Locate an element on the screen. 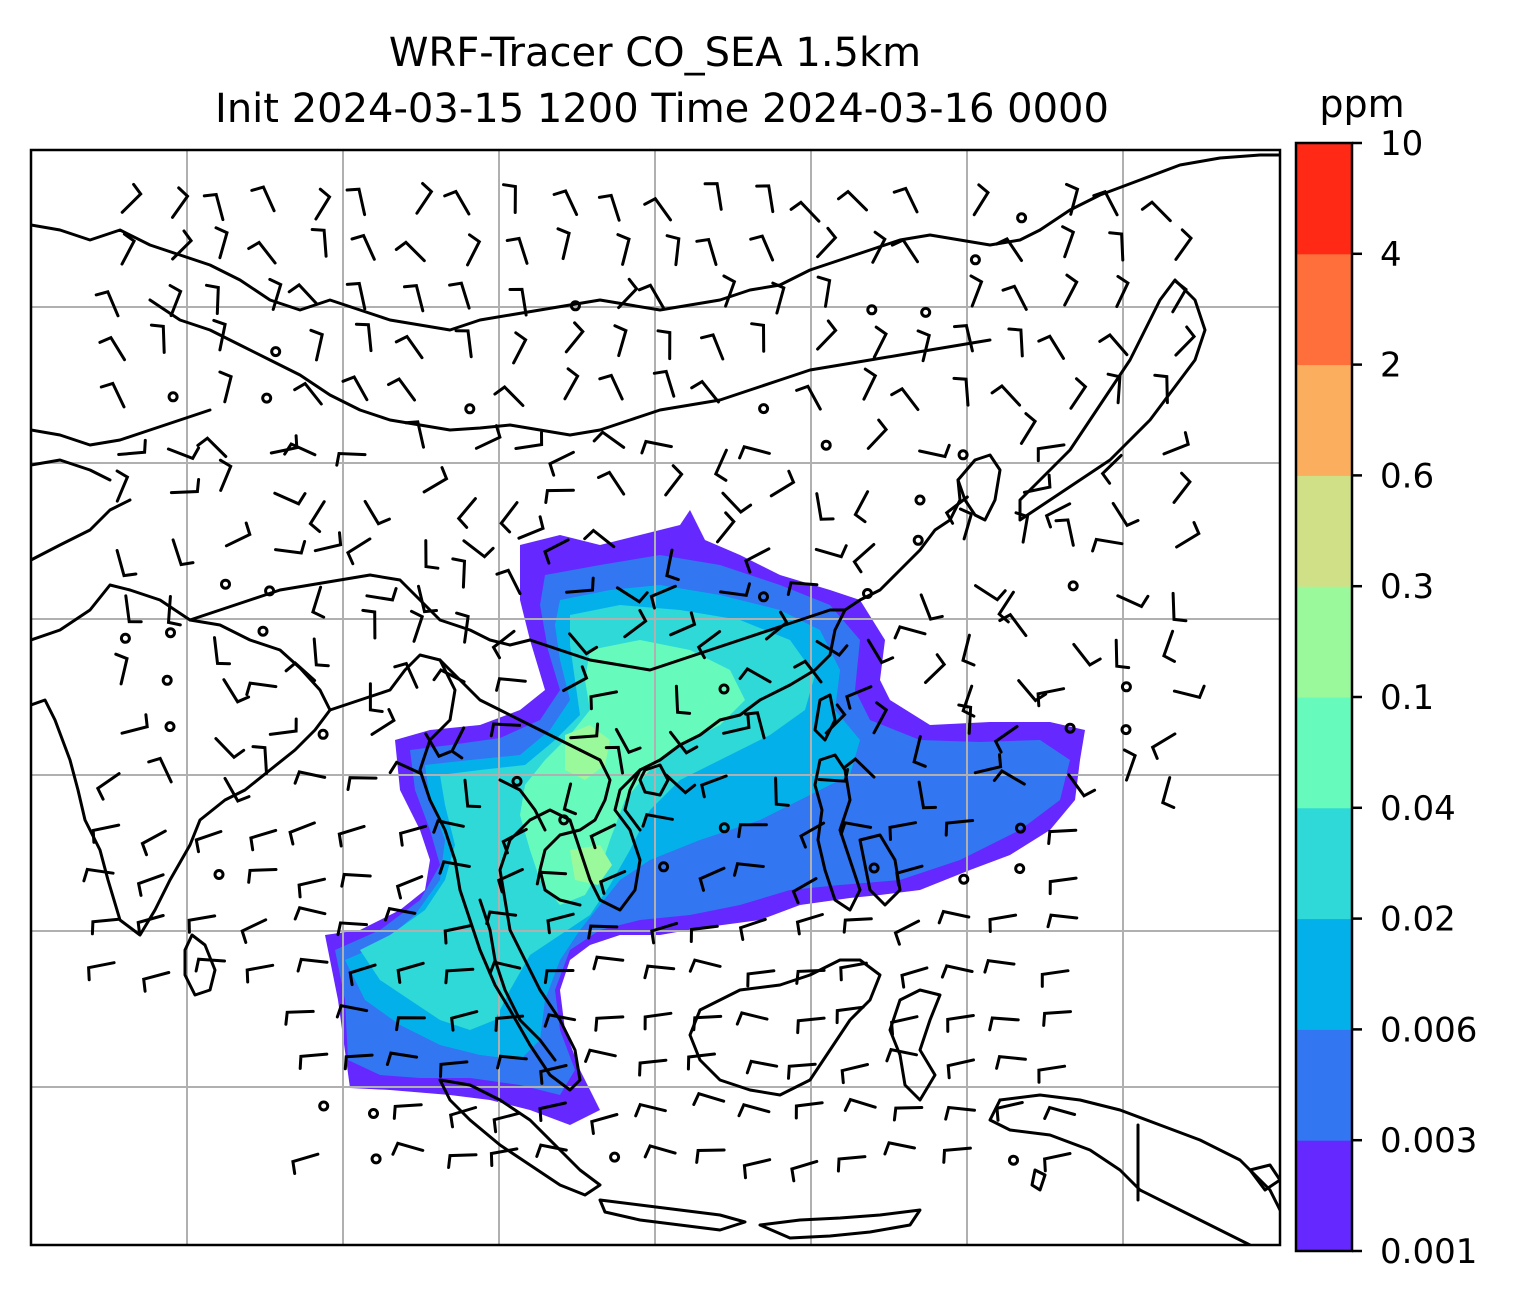  colorbar-tick-label: 0.1 is located at coordinates (1407, 698).